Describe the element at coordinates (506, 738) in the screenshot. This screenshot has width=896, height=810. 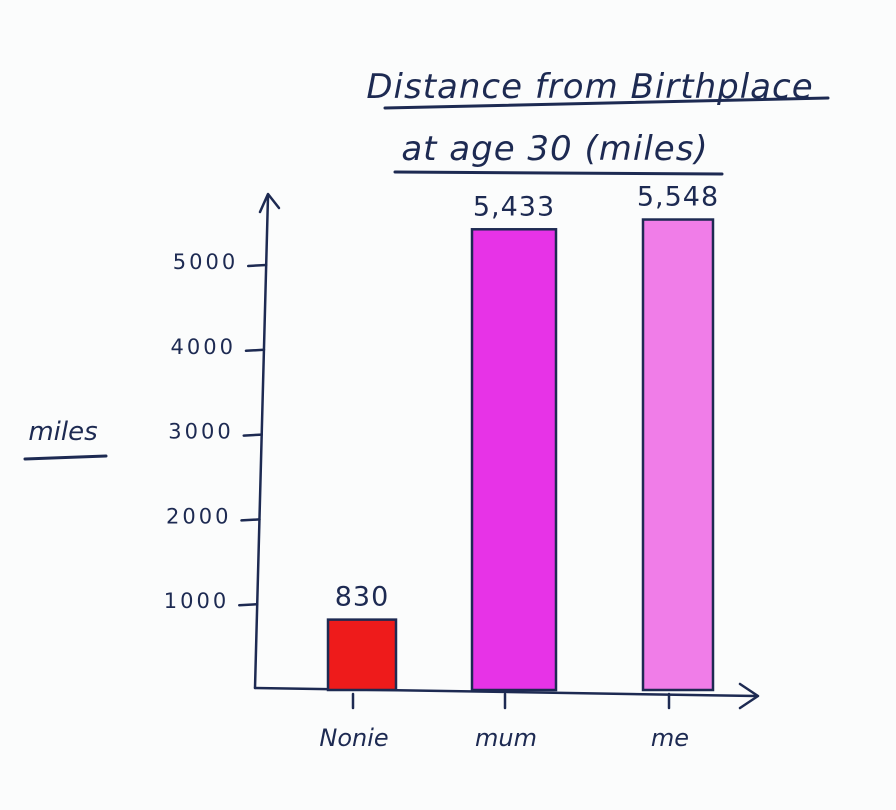
I see `category-label-mum: mum` at that location.